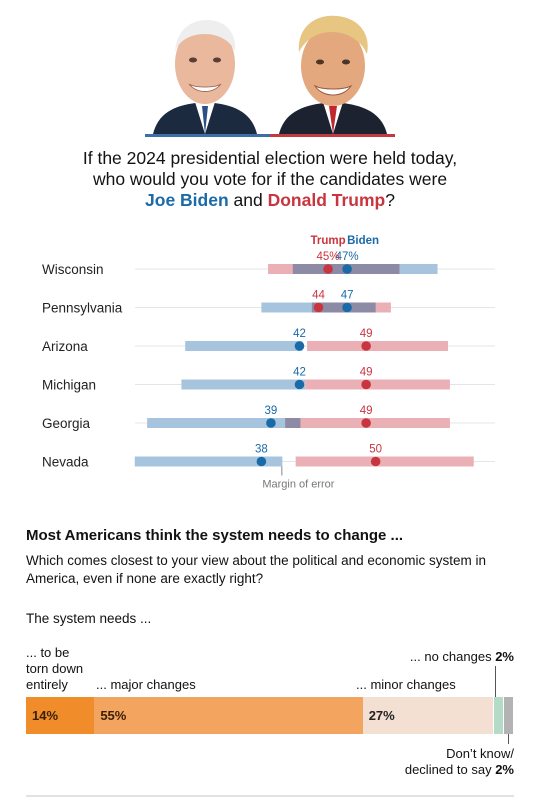  Describe the element at coordinates (347, 296) in the screenshot. I see `biden-value-pennsylvania: 47` at that location.